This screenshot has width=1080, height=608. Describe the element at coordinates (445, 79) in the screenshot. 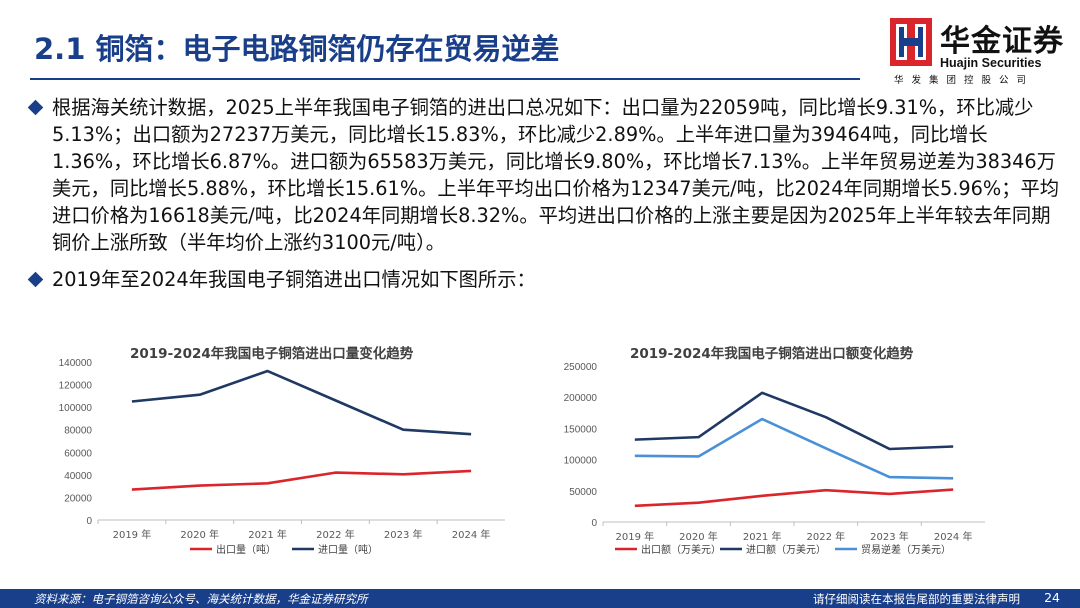

I see `title-underline` at that location.